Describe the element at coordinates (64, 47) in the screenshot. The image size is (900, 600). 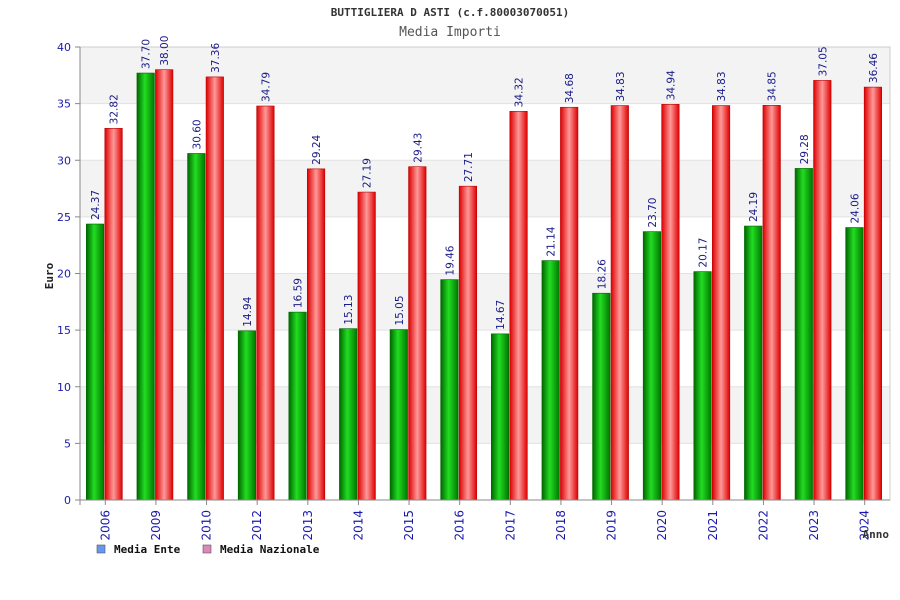
I see `y-tick-label: 40` at that location.